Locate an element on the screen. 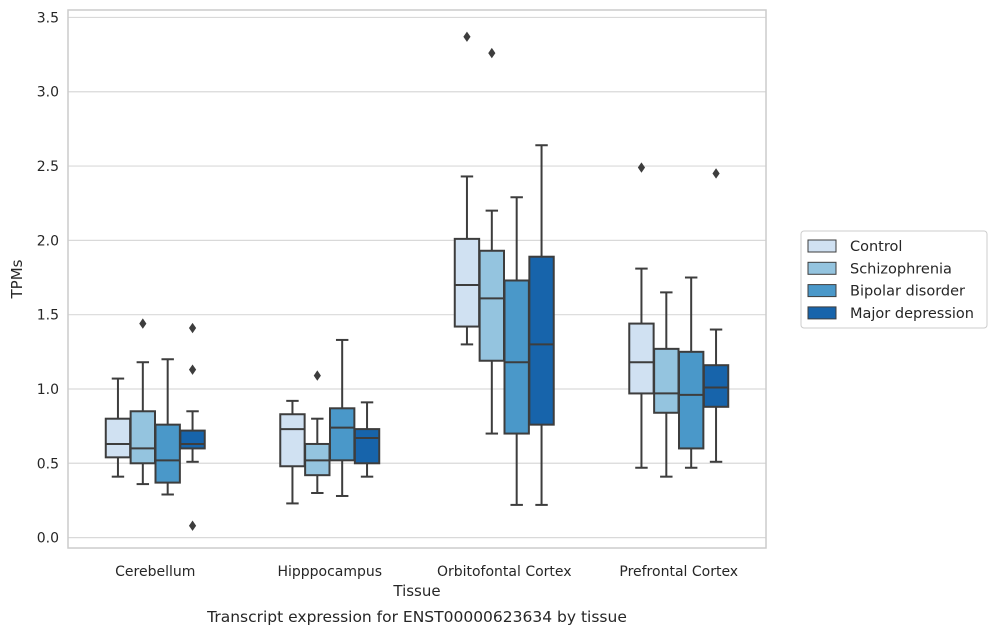 This screenshot has height=635, width=997. y-tick-label: 0.5 is located at coordinates (48, 464).